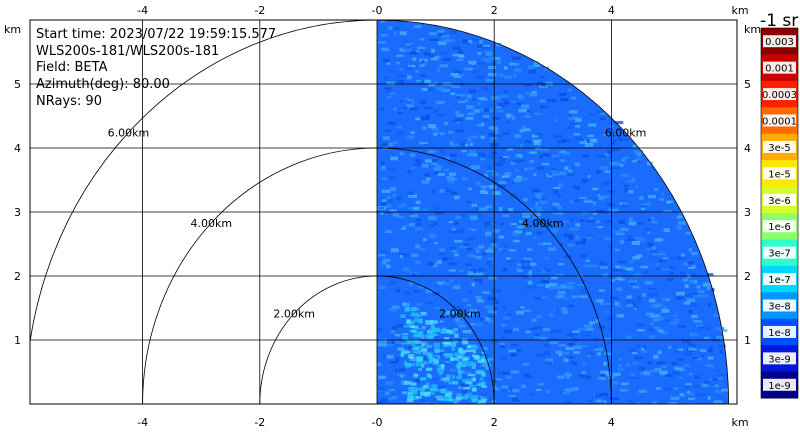 Image resolution: width=800 pixels, height=435 pixels. Describe the element at coordinates (17, 212) in the screenshot. I see `y-tick-label-left: 3` at that location.